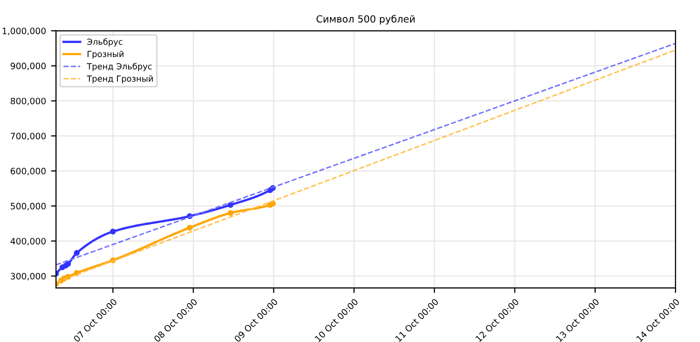 Image resolution: width=700 pixels, height=342 pixels. Describe the element at coordinates (28, 206) in the screenshot. I see `y-tick-label: 500,000` at that location.